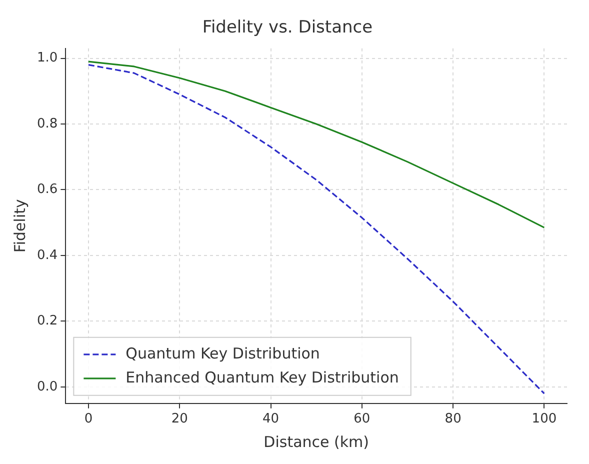 Image resolution: width=589 pixels, height=464 pixels. What do you see at coordinates (179, 419) in the screenshot?
I see `x-tick-label: 20` at bounding box center [179, 419].